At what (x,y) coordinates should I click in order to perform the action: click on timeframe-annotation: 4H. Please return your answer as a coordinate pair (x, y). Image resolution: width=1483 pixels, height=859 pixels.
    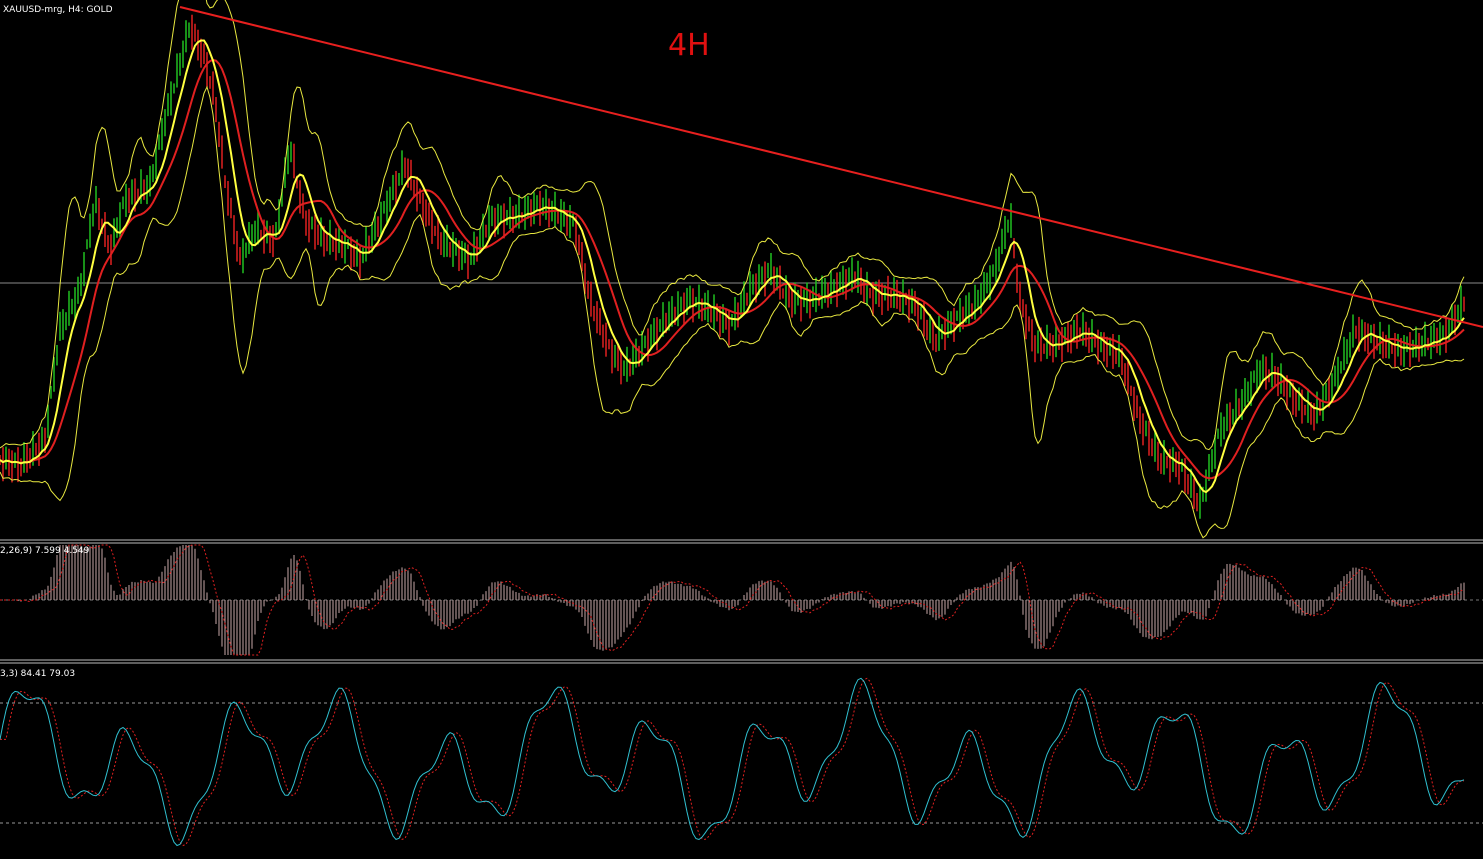
    Looking at the image, I should click on (689, 45).